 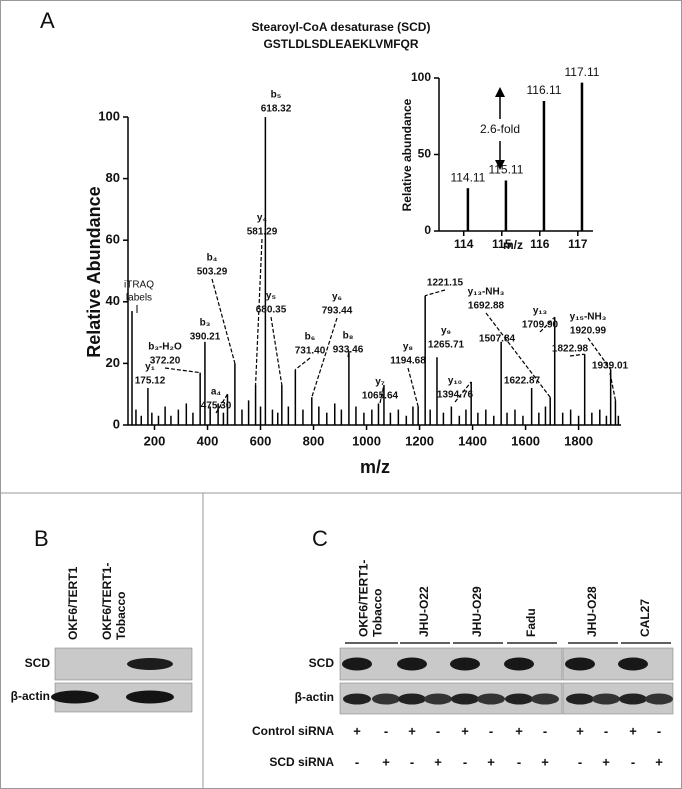 What do you see at coordinates (366, 440) in the screenshot?
I see `x-tick-label: 1000` at bounding box center [366, 440].